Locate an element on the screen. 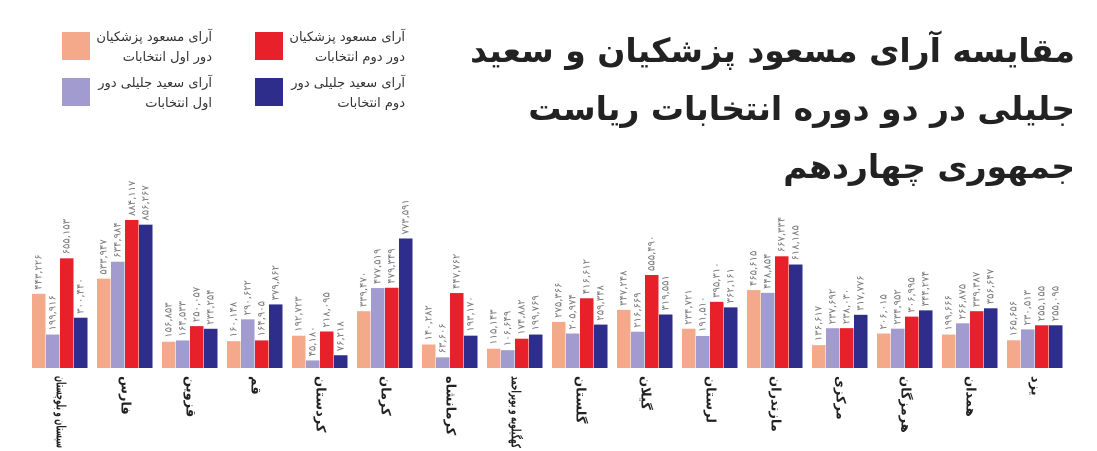 Image resolution: width=1097 pixels, height=451 pixels. value-label: ۴۴۸,۸۵۴ is located at coordinates (768, 270).